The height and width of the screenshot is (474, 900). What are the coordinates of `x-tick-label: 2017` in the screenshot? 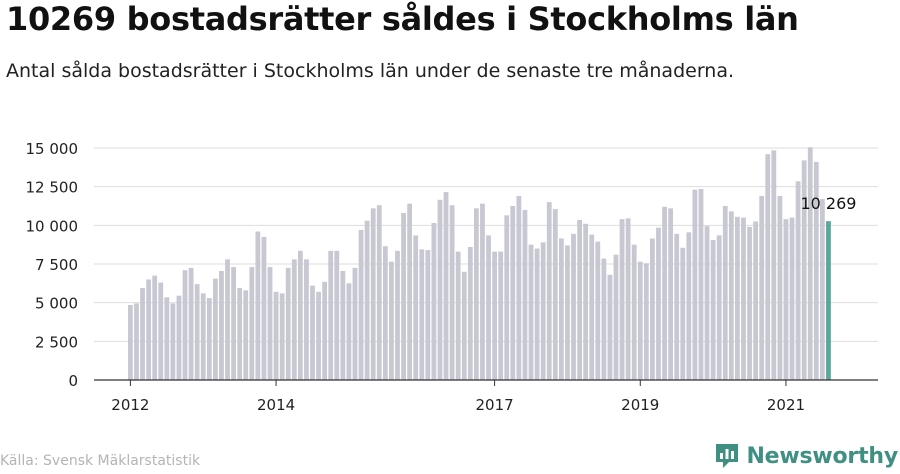 It's located at (495, 405).